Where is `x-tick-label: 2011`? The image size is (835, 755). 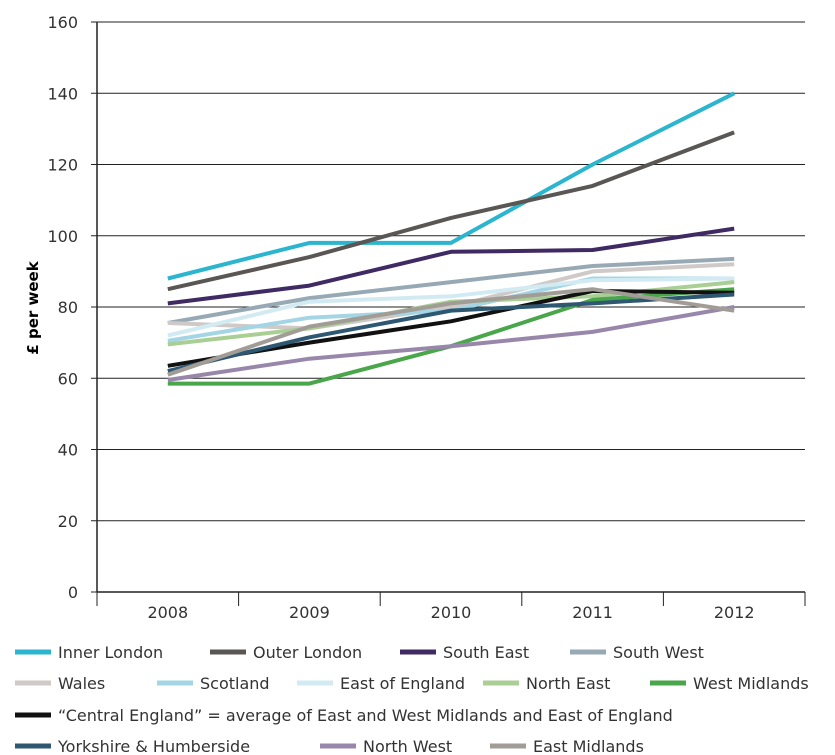 x-tick-label: 2011 is located at coordinates (592, 612).